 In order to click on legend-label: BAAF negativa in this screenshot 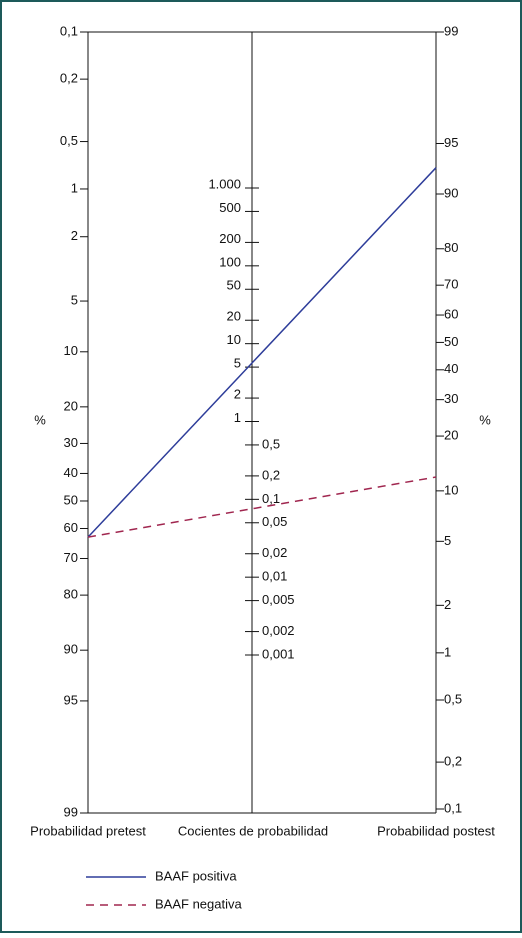, I will do `click(198, 903)`.